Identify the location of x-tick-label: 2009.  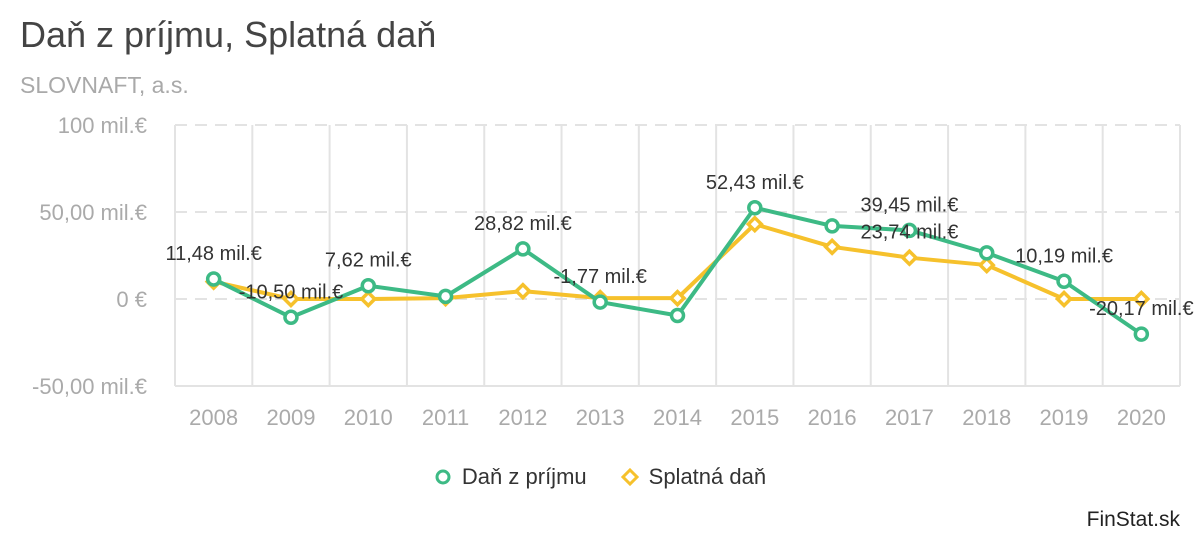
(290, 417).